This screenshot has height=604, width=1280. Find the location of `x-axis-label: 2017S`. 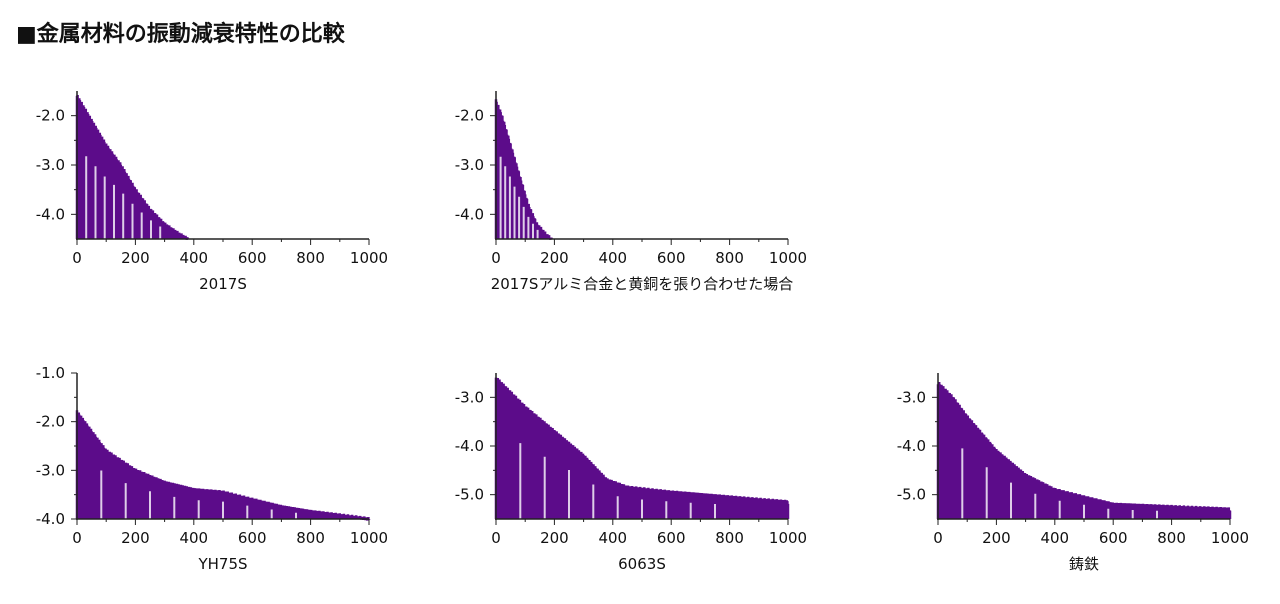

x-axis-label: 2017S is located at coordinates (223, 284).